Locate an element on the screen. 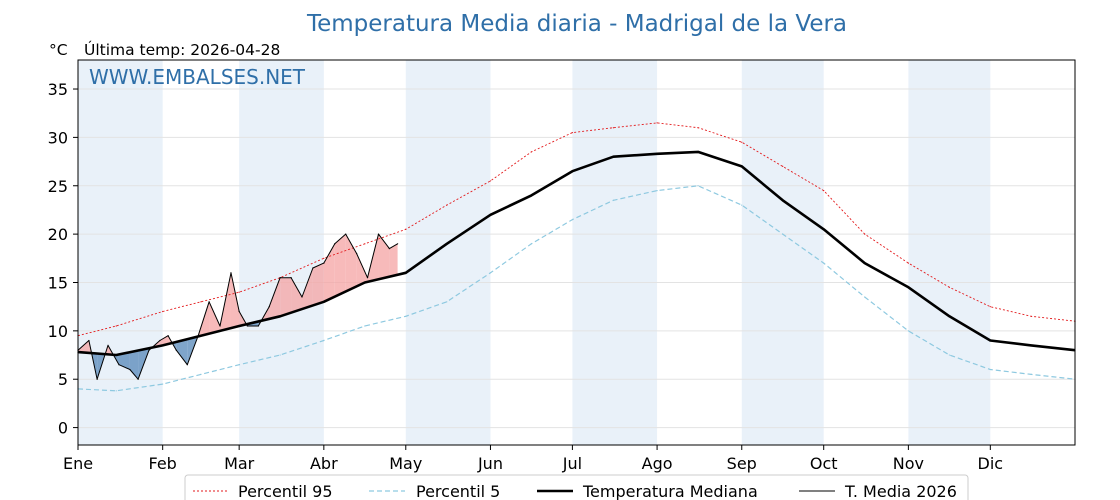  y-tick-label: 10 is located at coordinates (58, 331).